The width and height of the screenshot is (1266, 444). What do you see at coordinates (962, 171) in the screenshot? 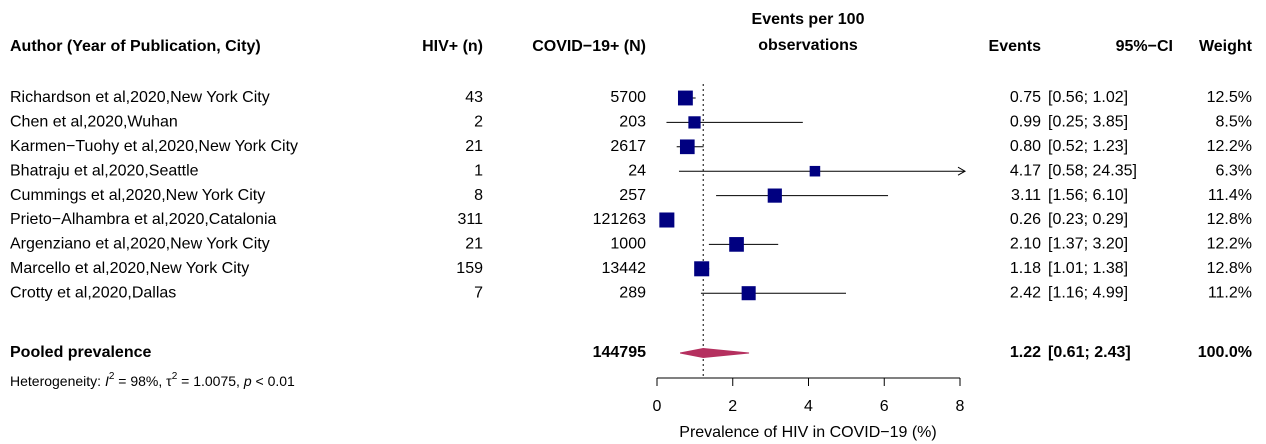
I see `ci-arrow` at bounding box center [962, 171].